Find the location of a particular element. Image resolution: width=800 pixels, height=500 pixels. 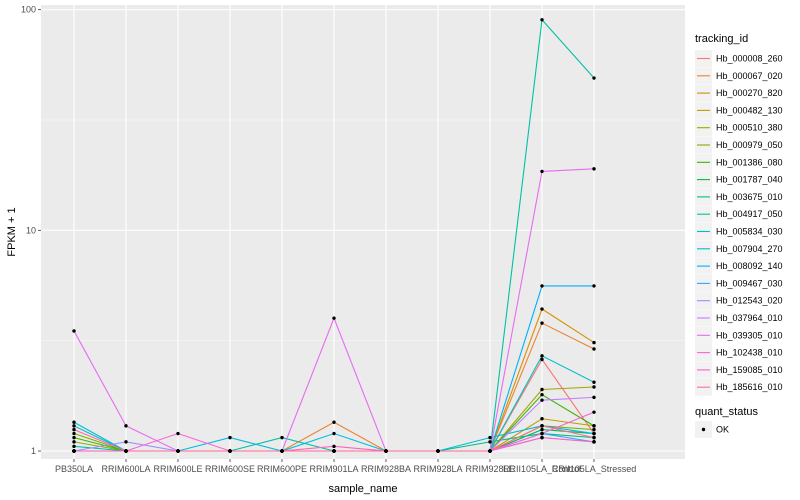

legend-key-point is located at coordinates (703, 429).